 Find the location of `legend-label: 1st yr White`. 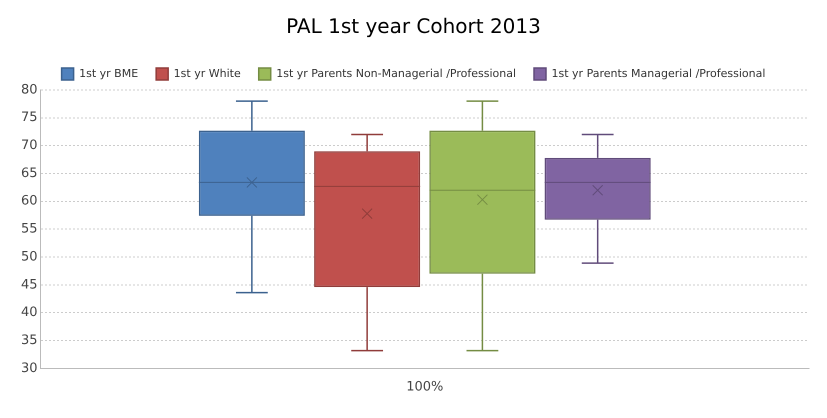

legend-label: 1st yr White is located at coordinates (207, 73).